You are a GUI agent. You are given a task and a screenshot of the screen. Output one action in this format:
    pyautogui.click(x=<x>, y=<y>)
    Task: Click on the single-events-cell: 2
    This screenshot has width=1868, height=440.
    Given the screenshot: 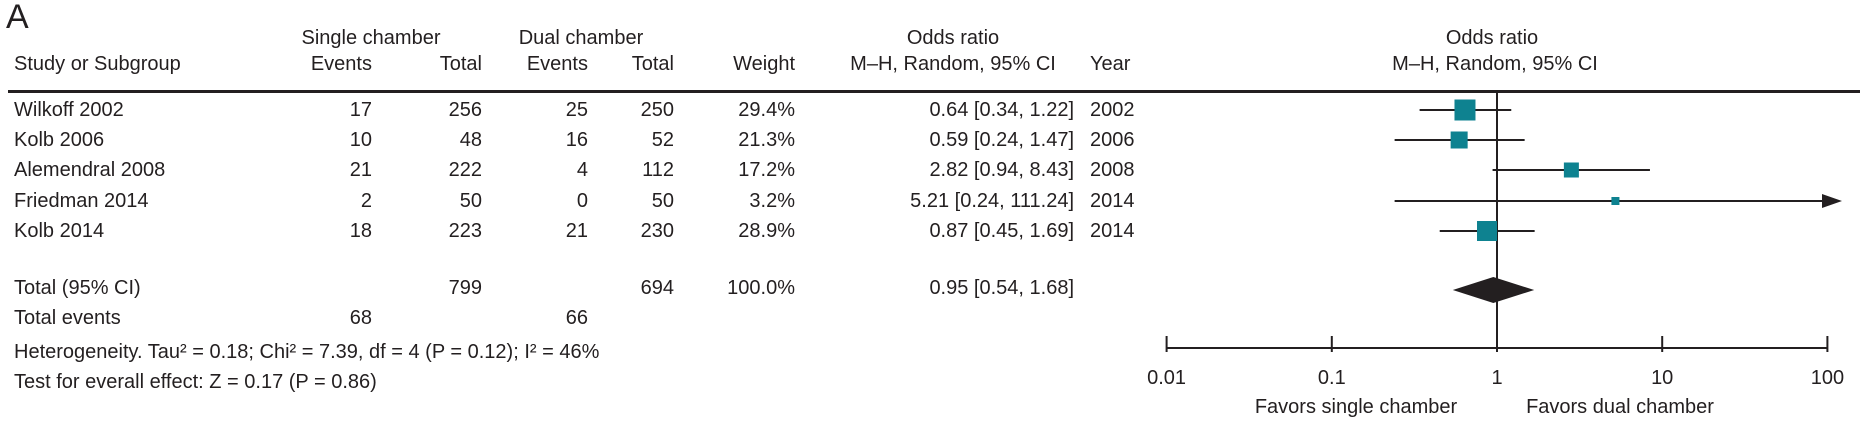 What is the action you would take?
    pyautogui.click(x=366, y=201)
    